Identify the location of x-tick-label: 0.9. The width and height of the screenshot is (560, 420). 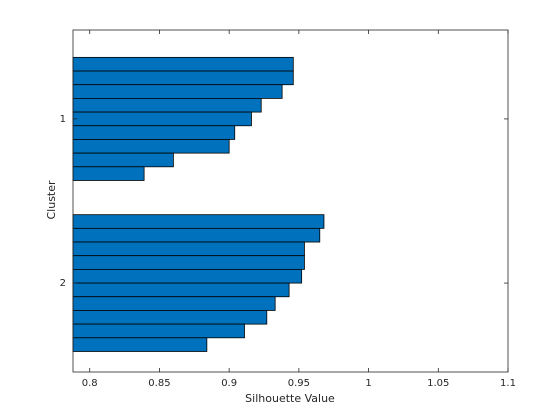
(229, 383).